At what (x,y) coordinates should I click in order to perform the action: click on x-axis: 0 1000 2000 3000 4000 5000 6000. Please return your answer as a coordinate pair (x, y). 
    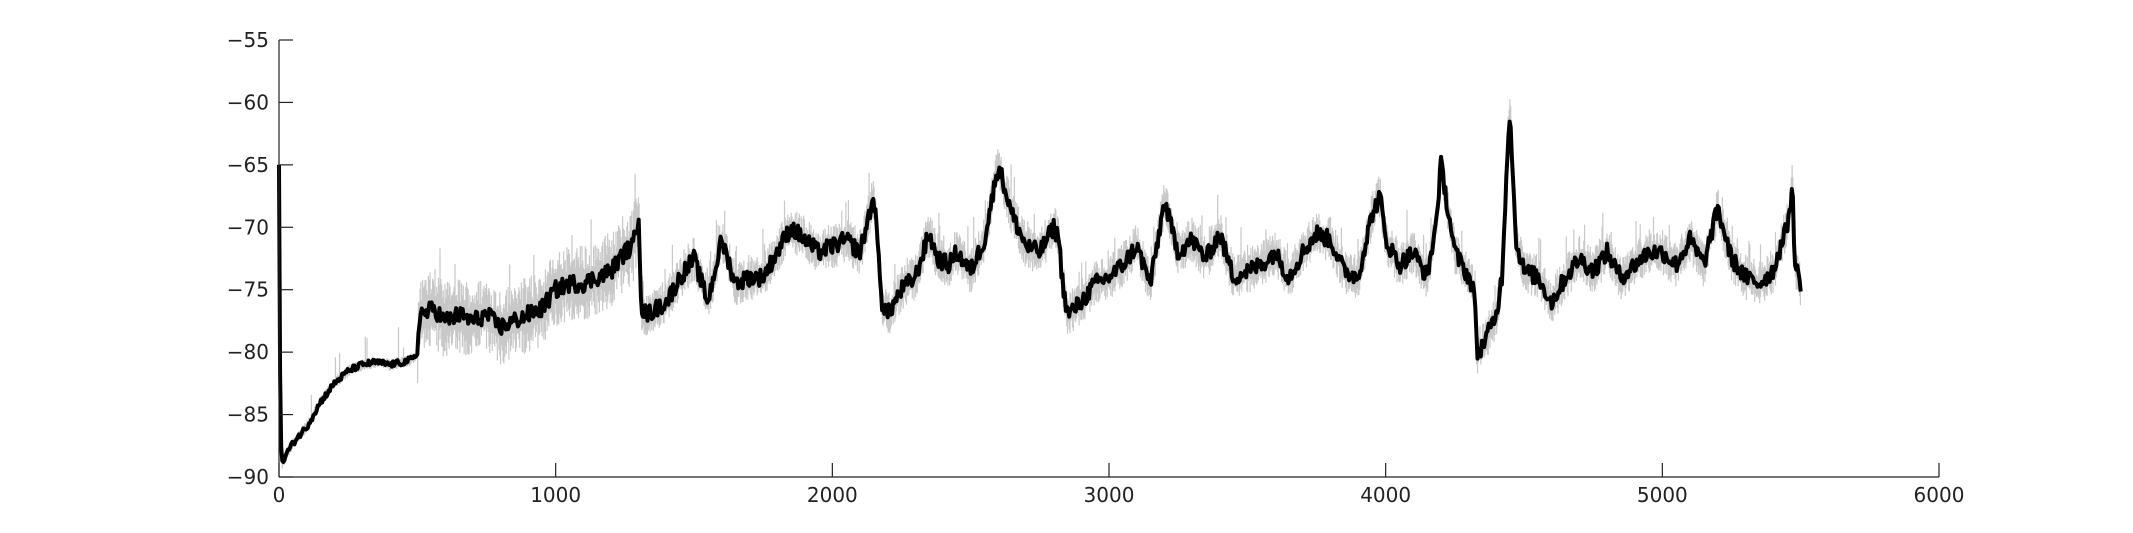
    Looking at the image, I should click on (1119, 485).